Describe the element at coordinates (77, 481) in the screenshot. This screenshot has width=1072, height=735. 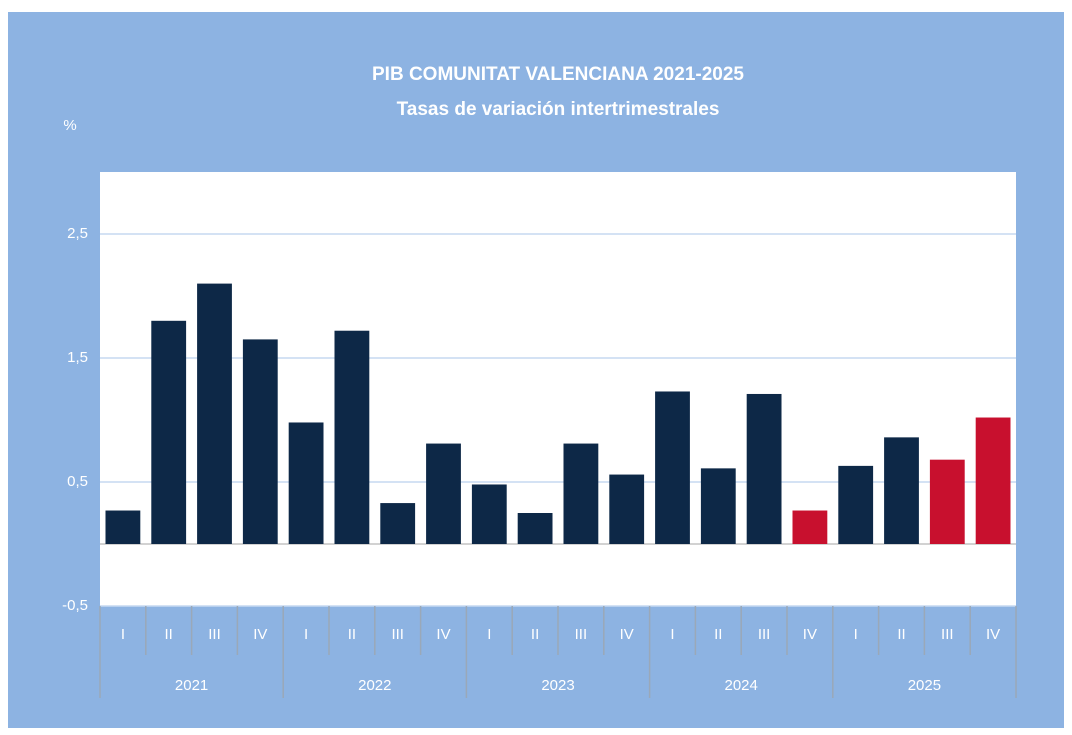
I see `y-tick-label: 0,5` at that location.